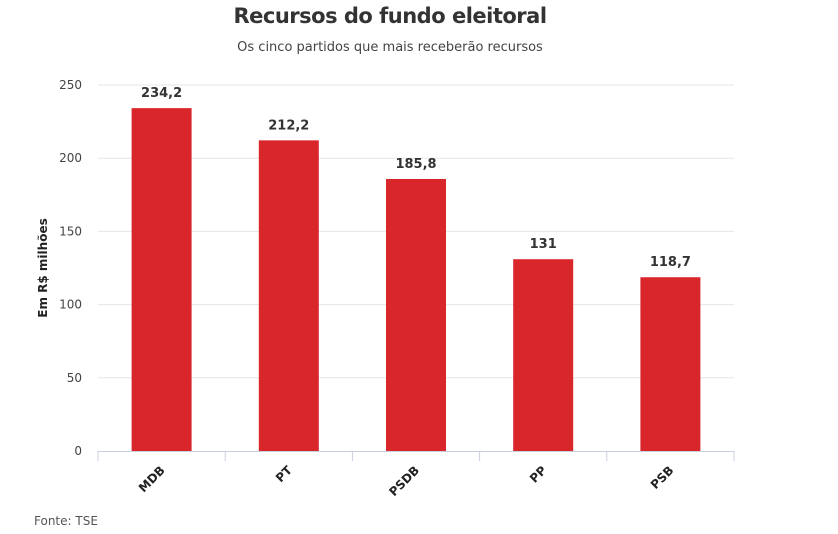 The image size is (838, 534). Describe the element at coordinates (161, 93) in the screenshot. I see `value-label: 234,2` at that location.